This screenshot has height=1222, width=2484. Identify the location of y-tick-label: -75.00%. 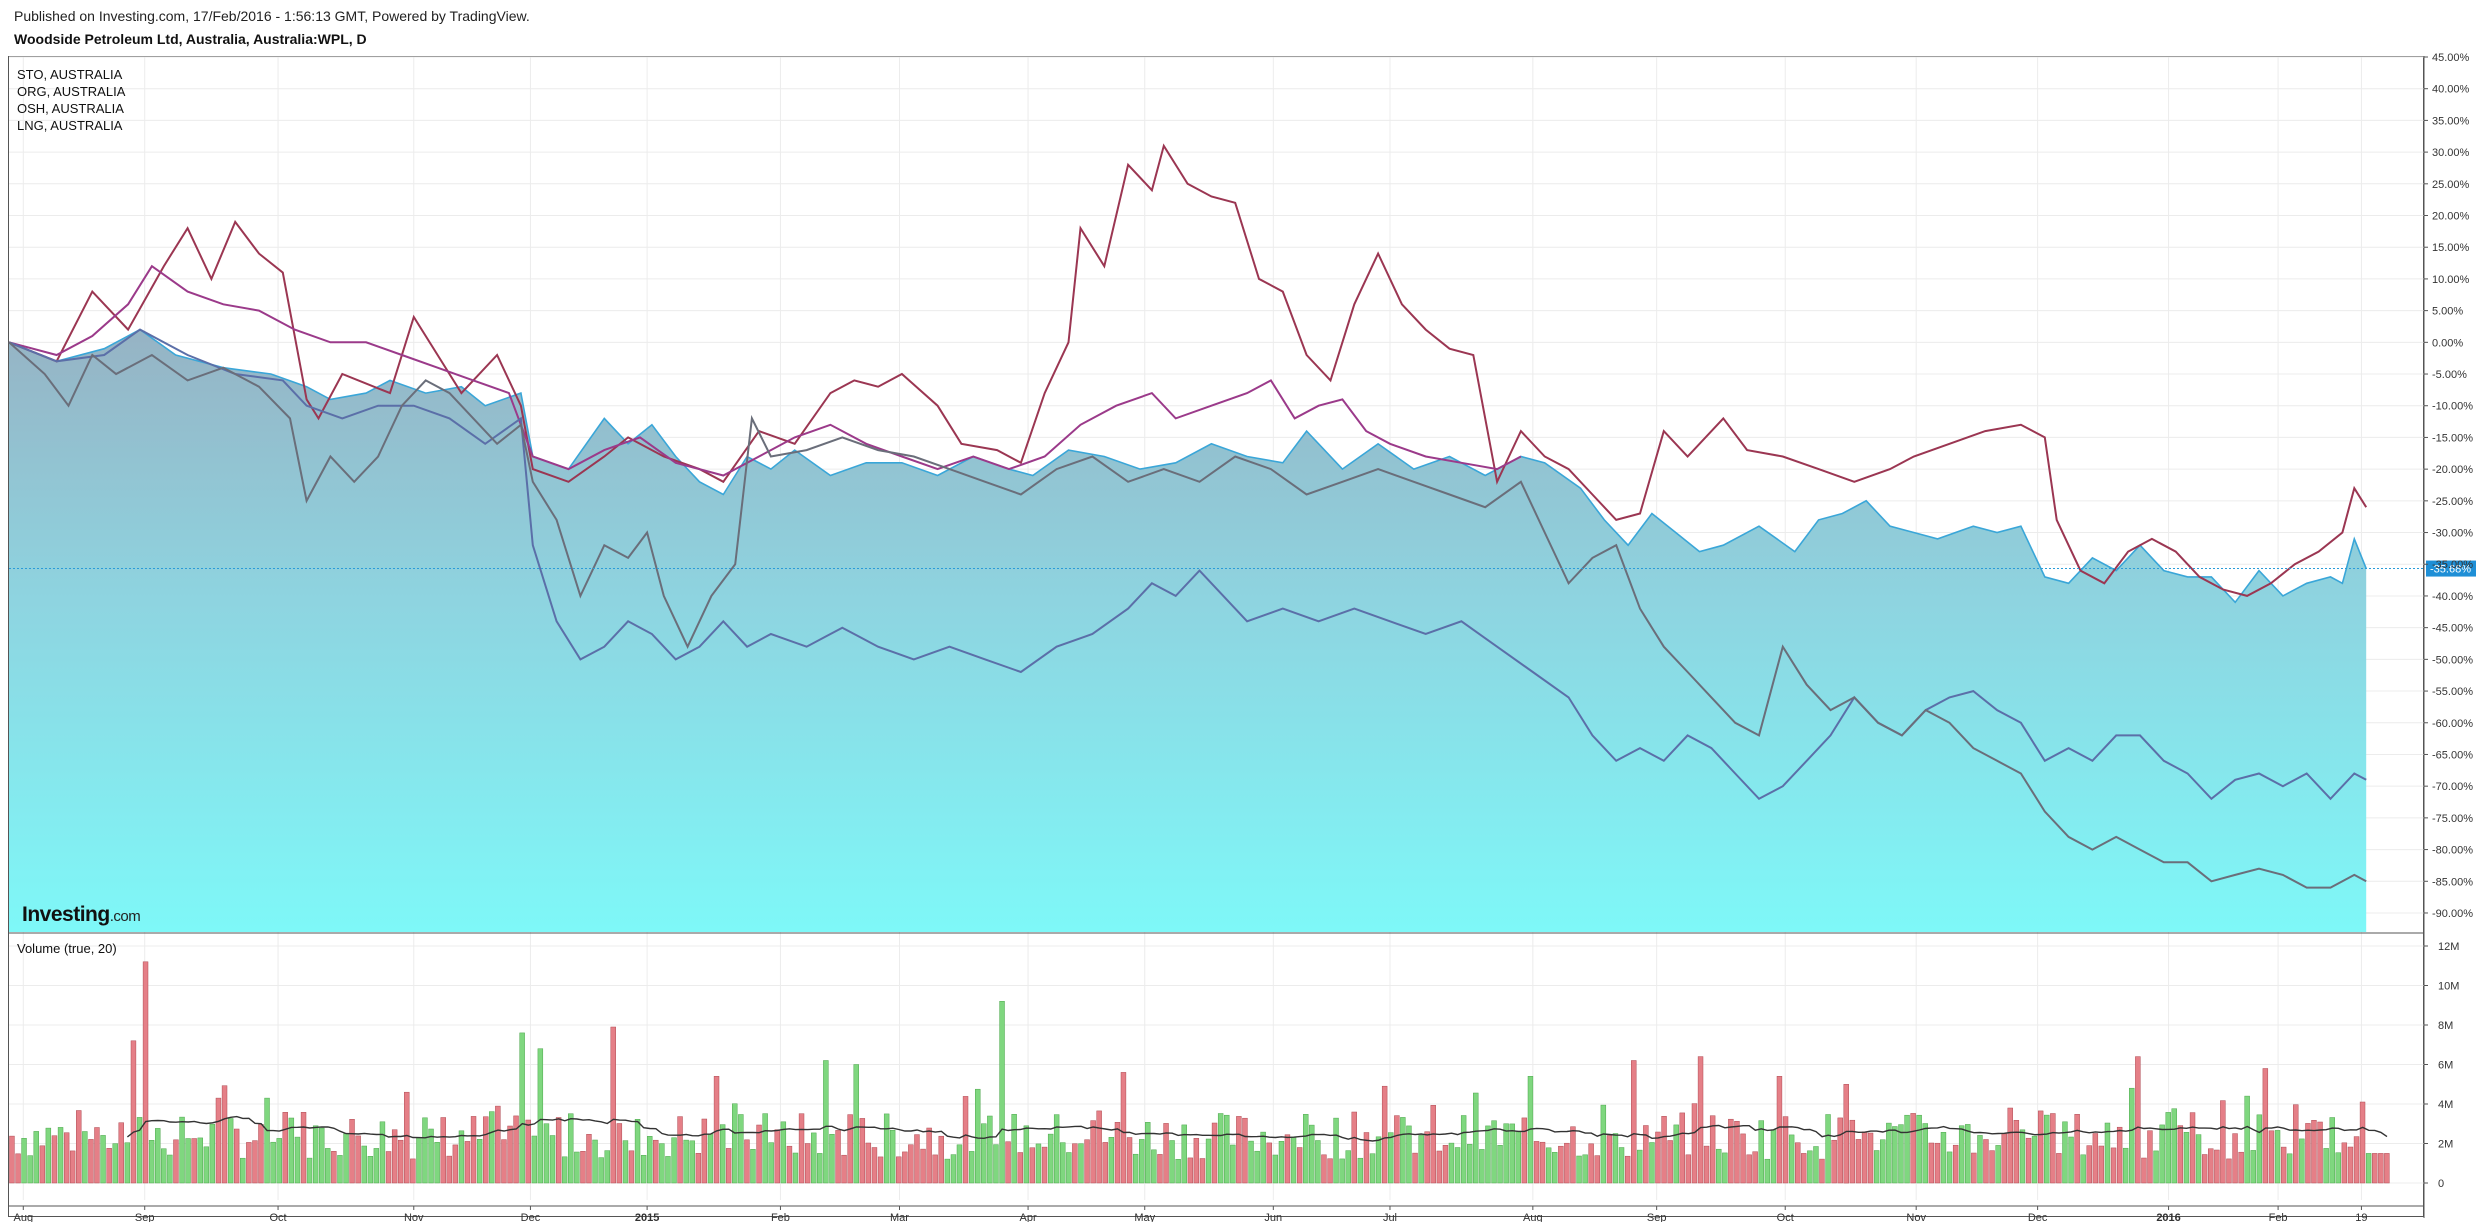
(2452, 819).